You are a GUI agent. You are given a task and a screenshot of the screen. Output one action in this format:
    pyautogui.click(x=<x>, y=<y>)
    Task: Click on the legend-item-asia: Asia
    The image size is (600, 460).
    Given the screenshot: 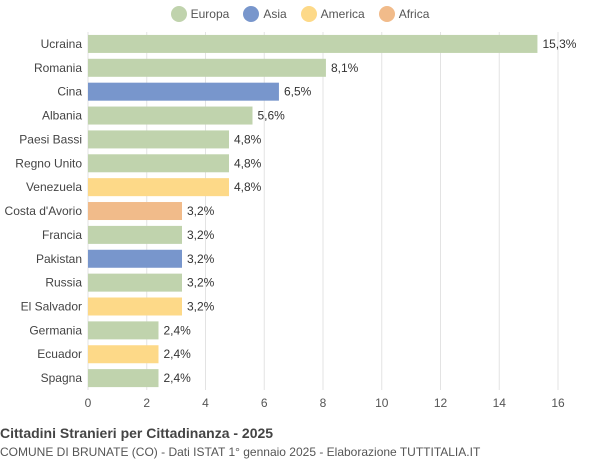 What is the action you would take?
    pyautogui.click(x=265, y=14)
    